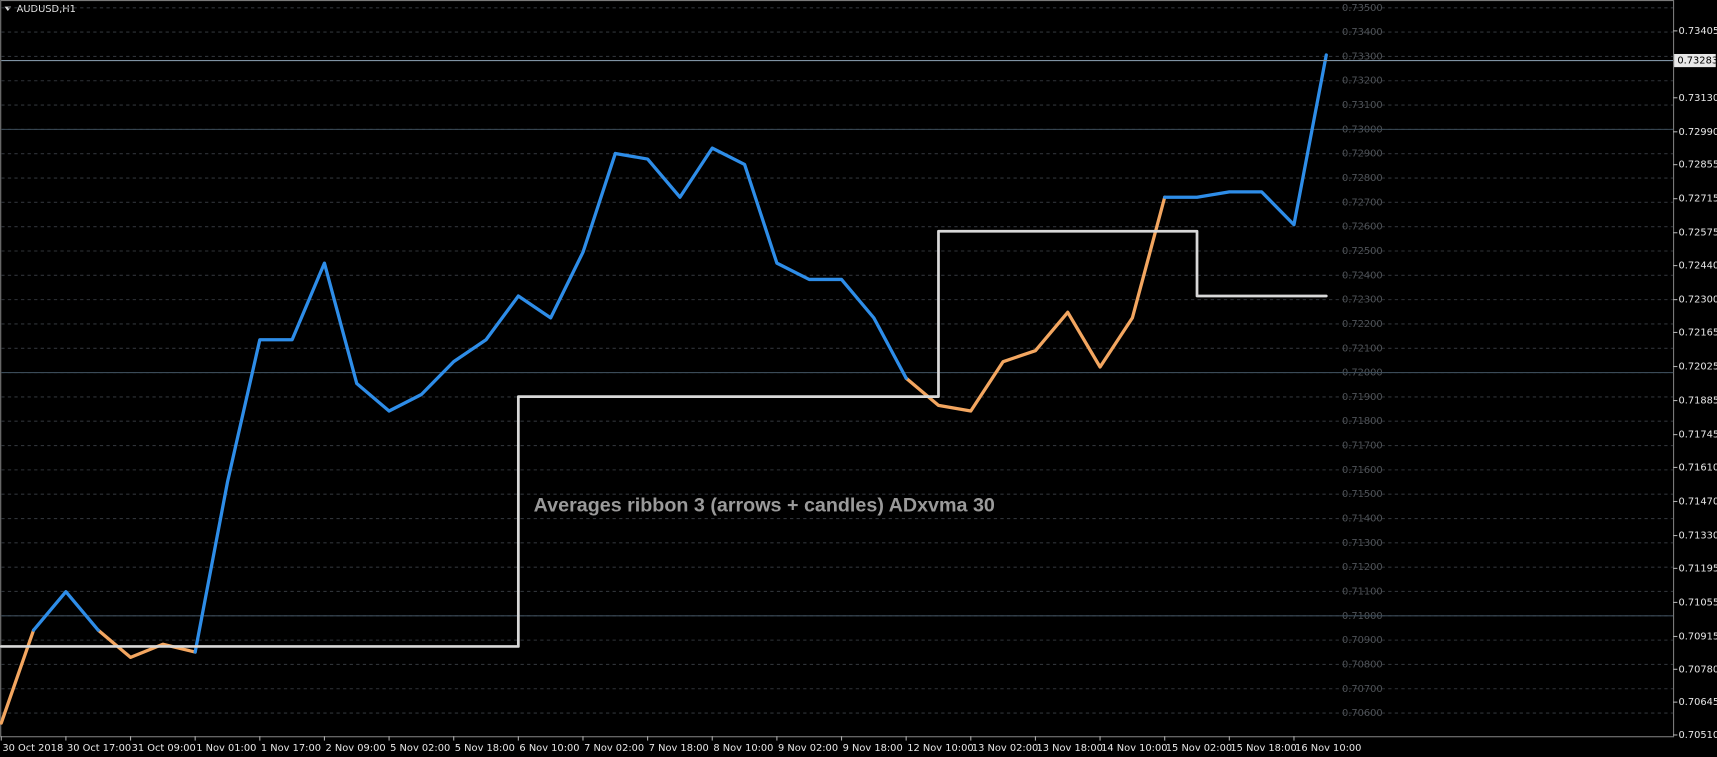 Image resolution: width=1717 pixels, height=757 pixels. Describe the element at coordinates (164, 748) in the screenshot. I see `x-tick-label: 31 Oct 09:00` at that location.